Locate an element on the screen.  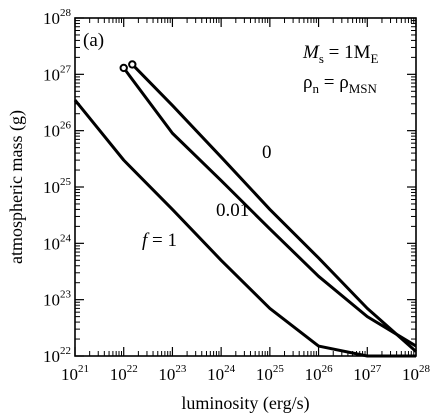
x-tick-label: 1024 is located at coordinates (221, 373).